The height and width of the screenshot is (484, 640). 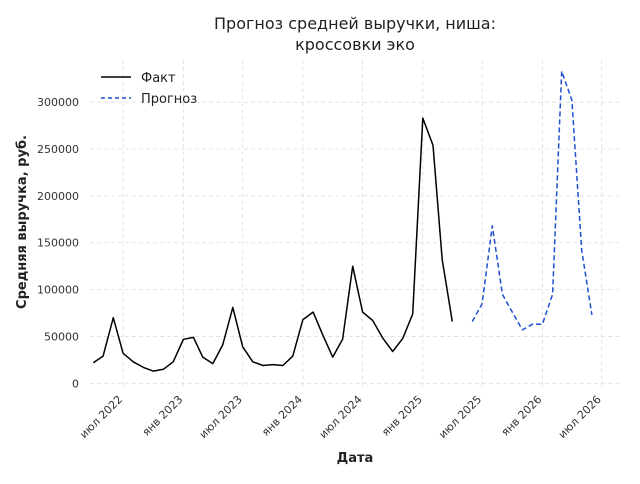 I want to click on legend: Факт Прогноз, so click(x=149, y=89).